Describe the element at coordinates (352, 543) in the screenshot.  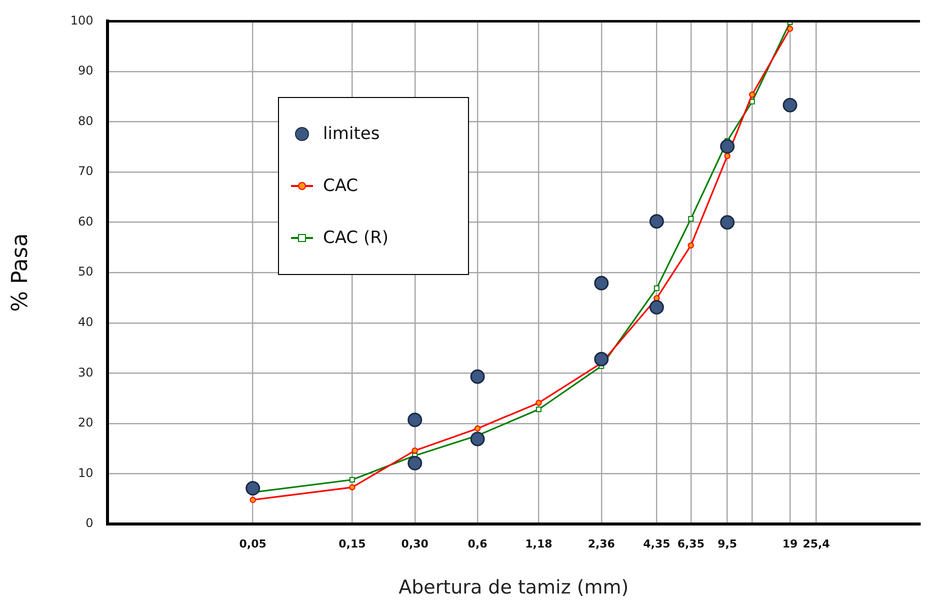
I see `x-tick-label: 0,15` at that location.